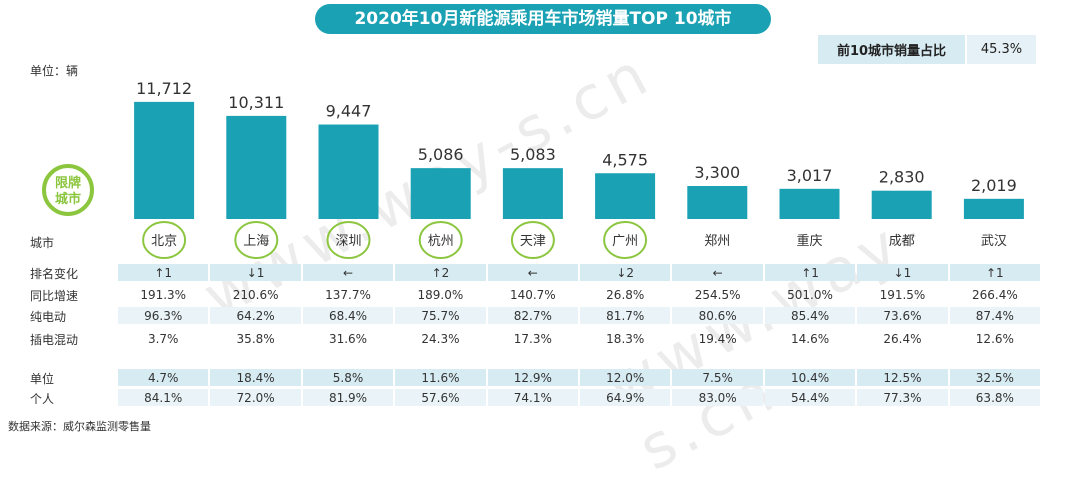 This screenshot has height=484, width=1080. I want to click on value-label: 4,575, so click(625, 159).